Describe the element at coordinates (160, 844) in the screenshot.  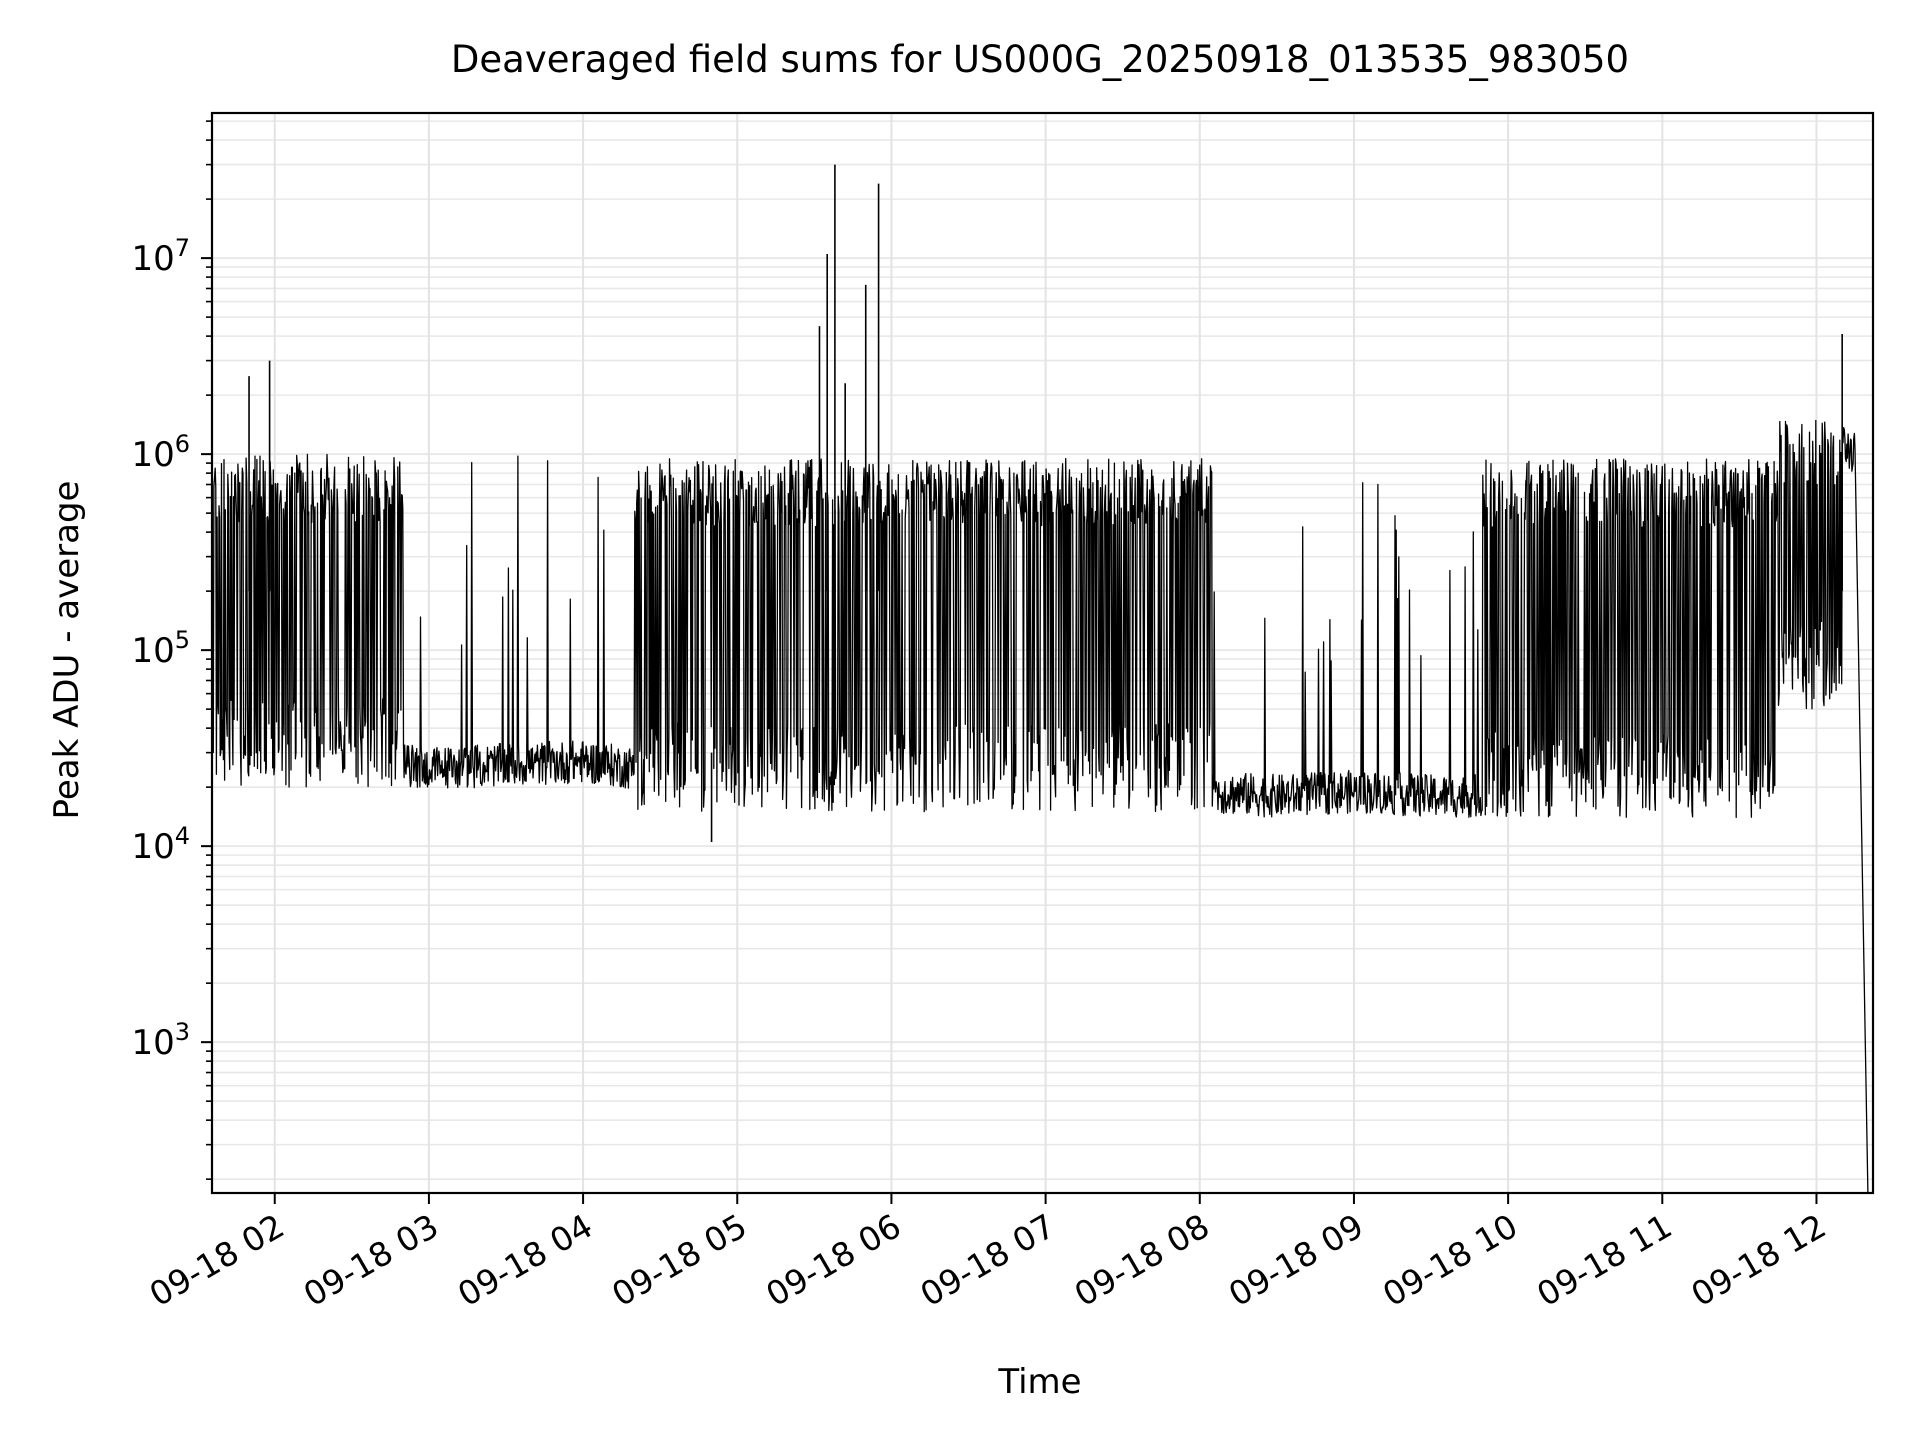
I see `y-tick-label: 10⁴` at that location.